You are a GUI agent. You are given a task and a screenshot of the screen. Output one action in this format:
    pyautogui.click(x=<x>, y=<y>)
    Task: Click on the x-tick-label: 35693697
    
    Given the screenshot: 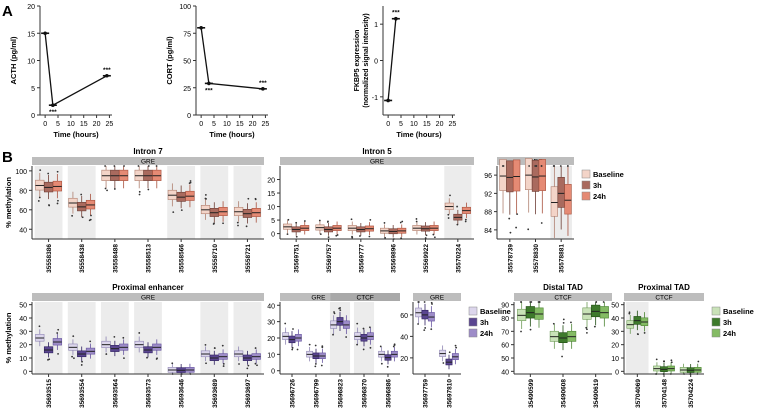 What is the action you would take?
    pyautogui.click(x=248, y=393)
    